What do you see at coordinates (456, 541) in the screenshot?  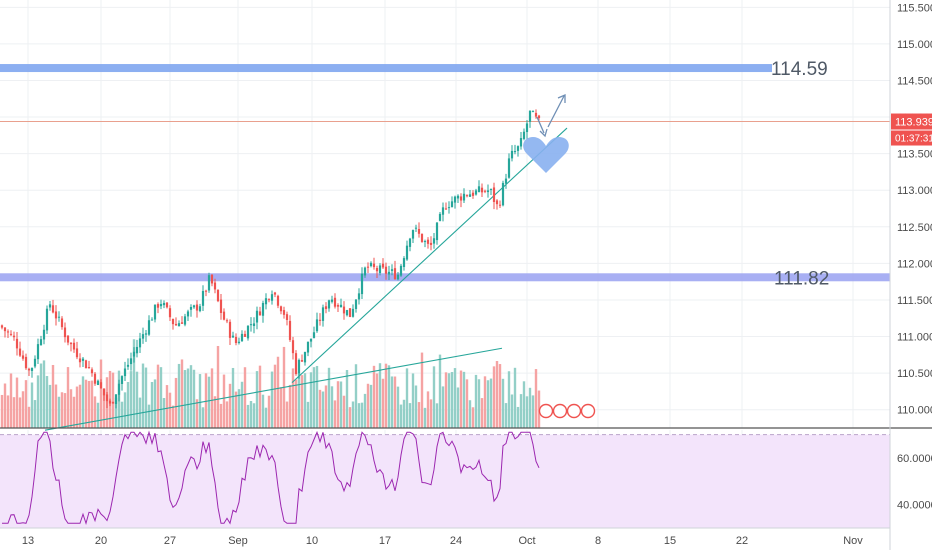 I see `time-tick-label: 24` at bounding box center [456, 541].